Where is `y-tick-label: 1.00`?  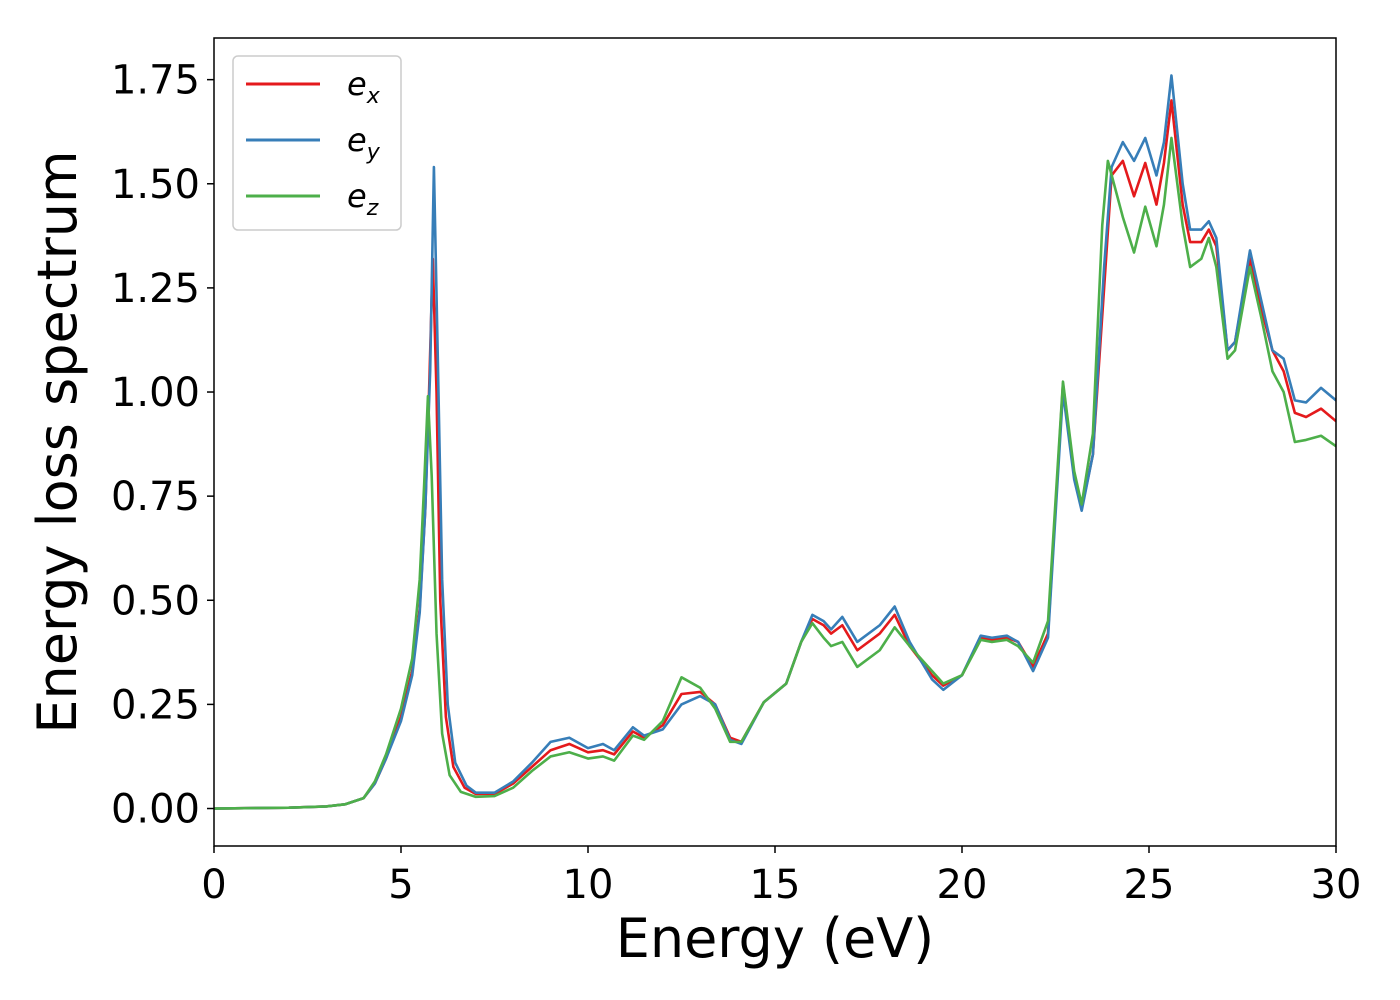 y-tick-label: 1.00 is located at coordinates (155, 393).